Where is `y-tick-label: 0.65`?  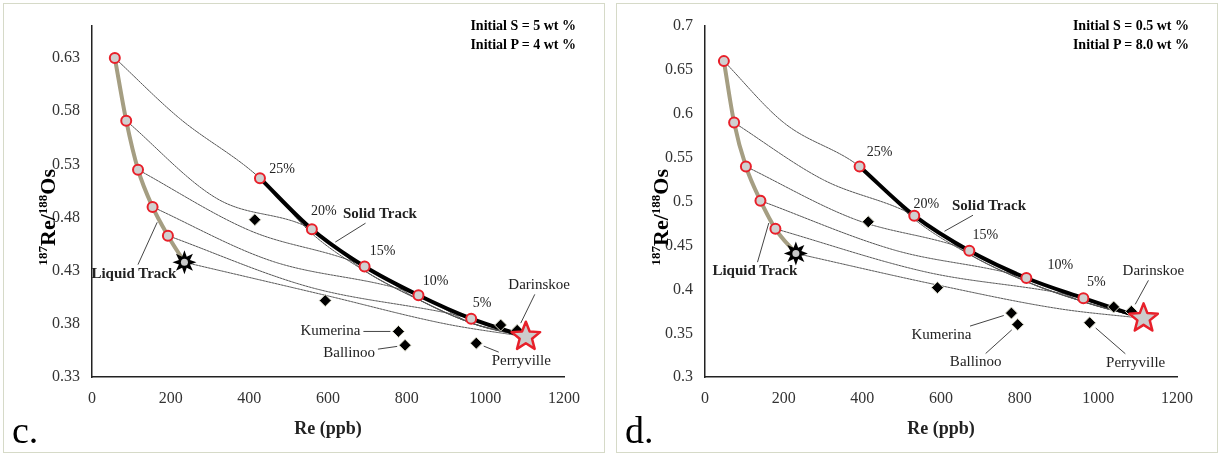
y-tick-label: 0.65 is located at coordinates (679, 69).